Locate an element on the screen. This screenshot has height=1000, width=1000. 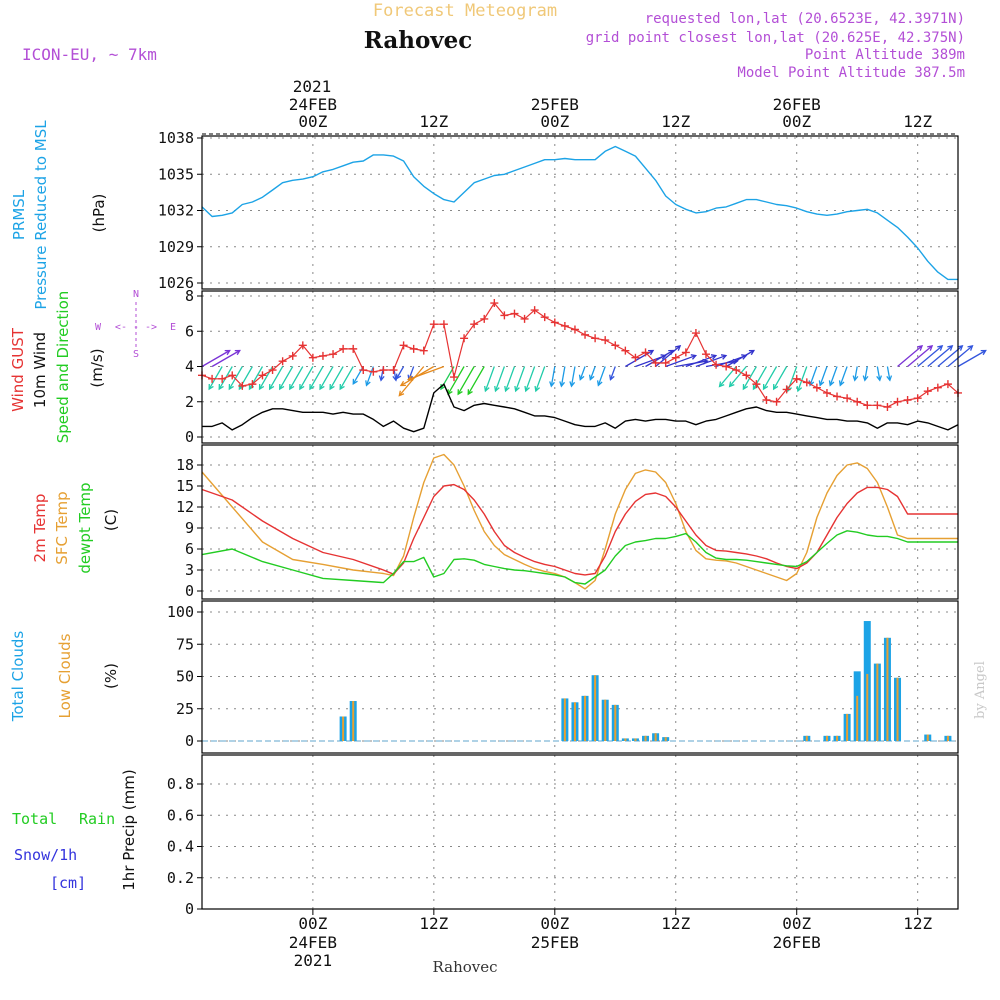
wind-ytick-label: 8 is located at coordinates (189, 296).